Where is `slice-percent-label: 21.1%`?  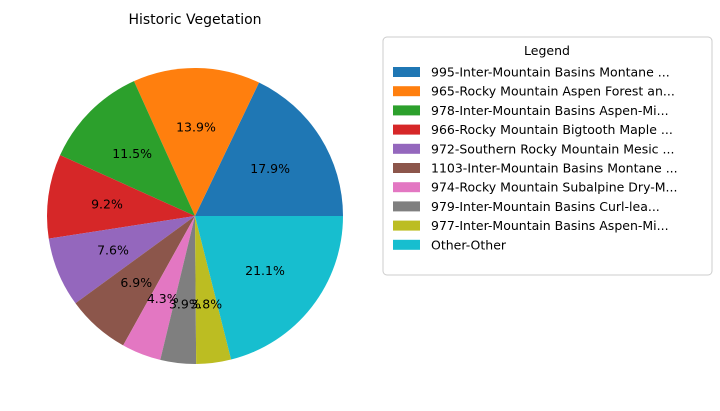 slice-percent-label: 21.1% is located at coordinates (265, 270).